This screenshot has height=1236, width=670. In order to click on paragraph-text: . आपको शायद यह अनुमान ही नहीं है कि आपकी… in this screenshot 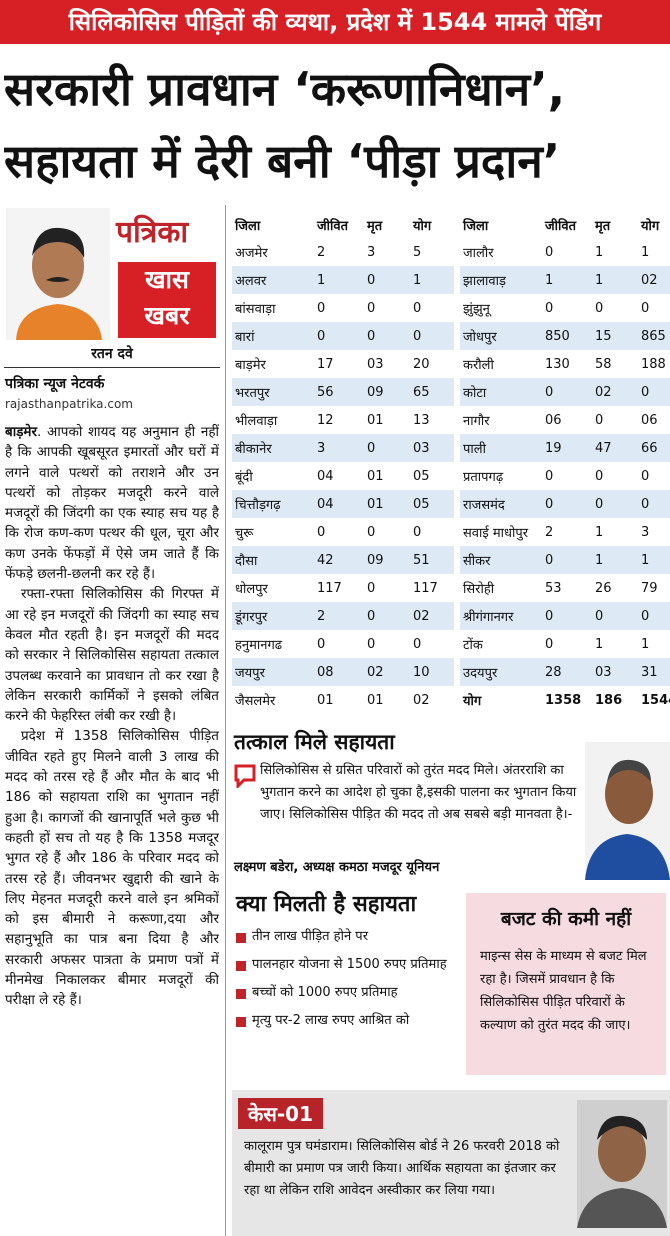, I will do `click(112, 503)`.